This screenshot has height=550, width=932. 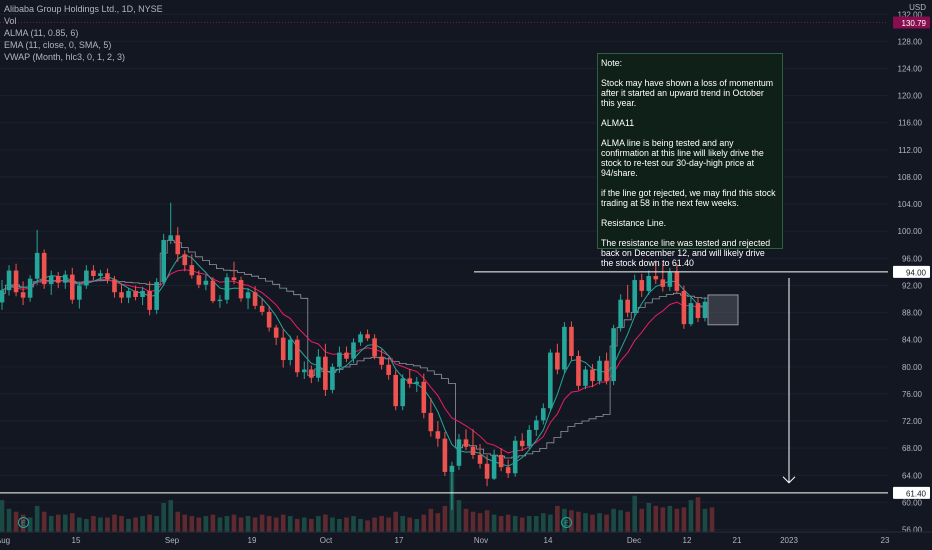 What do you see at coordinates (10, 21) in the screenshot?
I see `legend-vol: Vol` at bounding box center [10, 21].